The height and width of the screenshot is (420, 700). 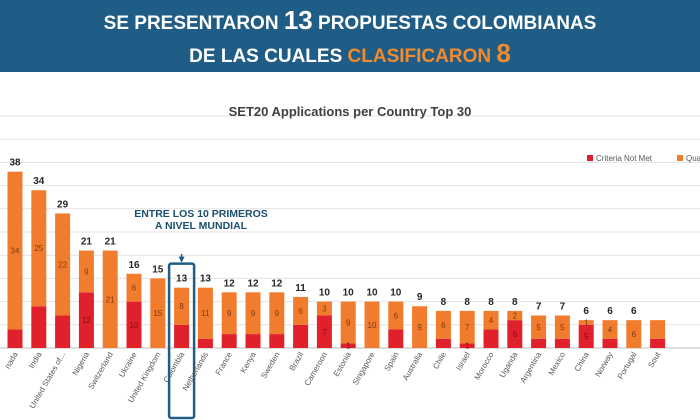 What do you see at coordinates (342, 364) in the screenshot?
I see `x-tick-label: Estonia` at bounding box center [342, 364].